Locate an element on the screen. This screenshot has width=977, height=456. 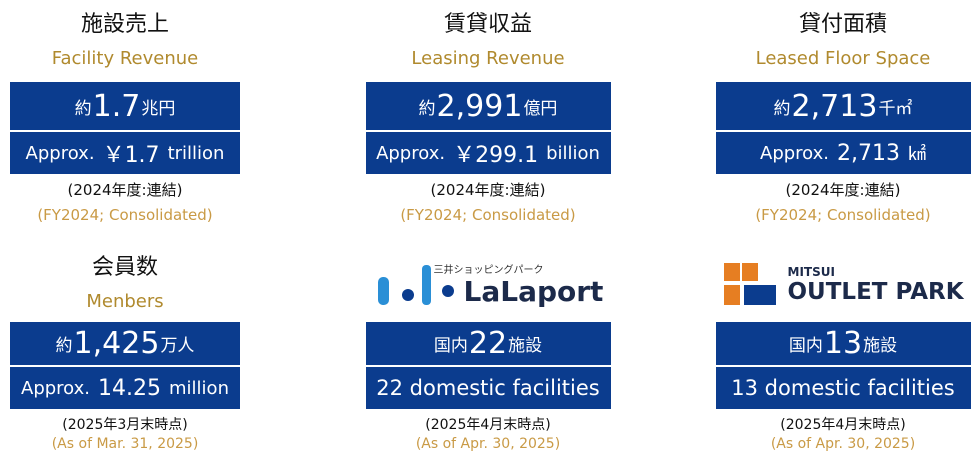
main-part: 2,713 is located at coordinates (834, 106).